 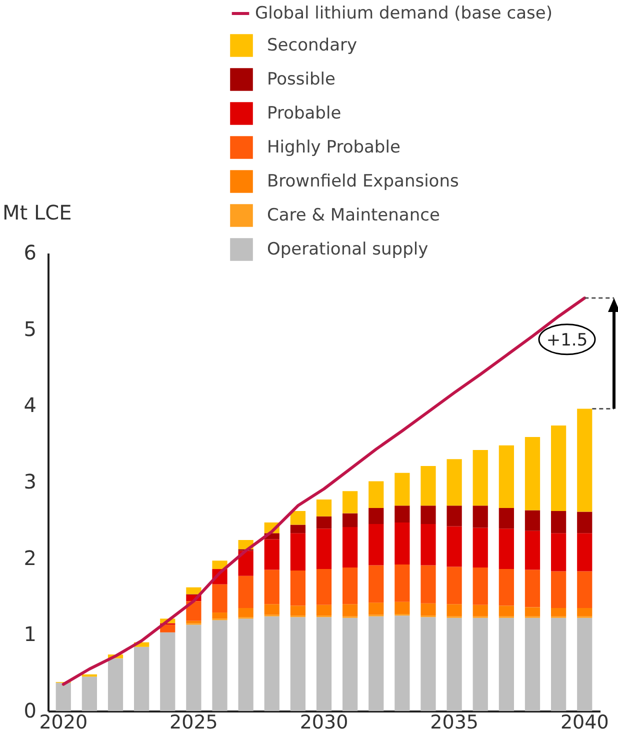 What do you see at coordinates (30, 328) in the screenshot?
I see `y-tick-label: 5` at bounding box center [30, 328].